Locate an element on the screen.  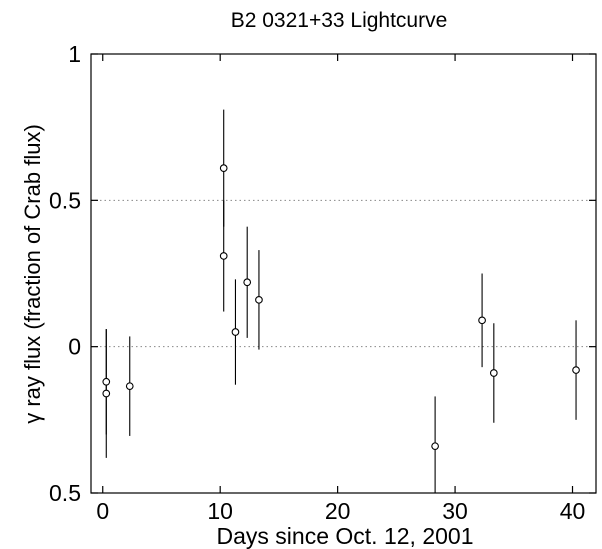
y-axis-label: γ ray flux (fraction of Crab flux) is located at coordinates (32, 274).